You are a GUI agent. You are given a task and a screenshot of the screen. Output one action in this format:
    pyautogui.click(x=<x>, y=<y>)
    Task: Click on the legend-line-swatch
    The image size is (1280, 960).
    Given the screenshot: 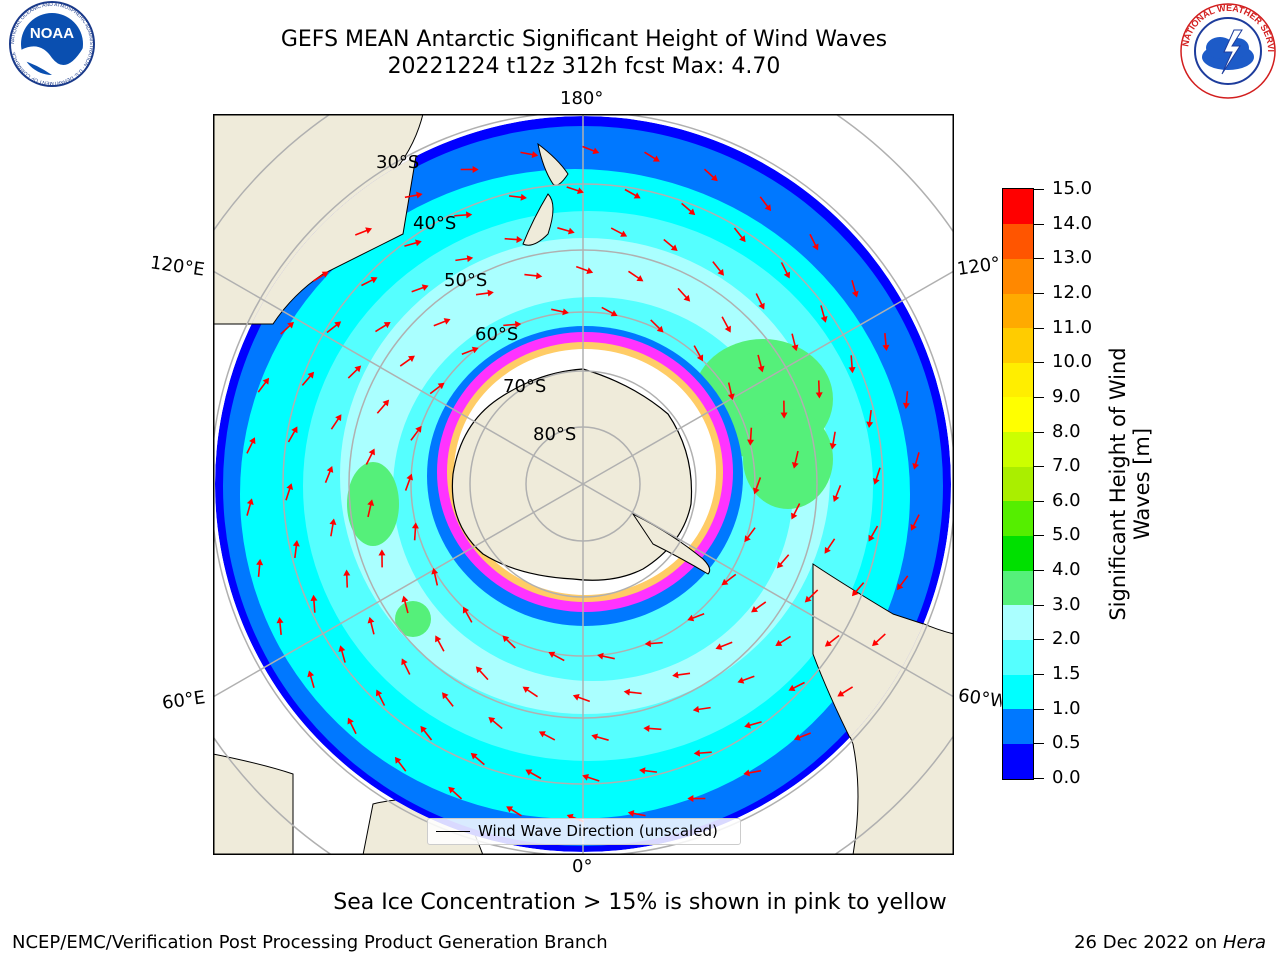 What is the action you would take?
    pyautogui.click(x=453, y=832)
    